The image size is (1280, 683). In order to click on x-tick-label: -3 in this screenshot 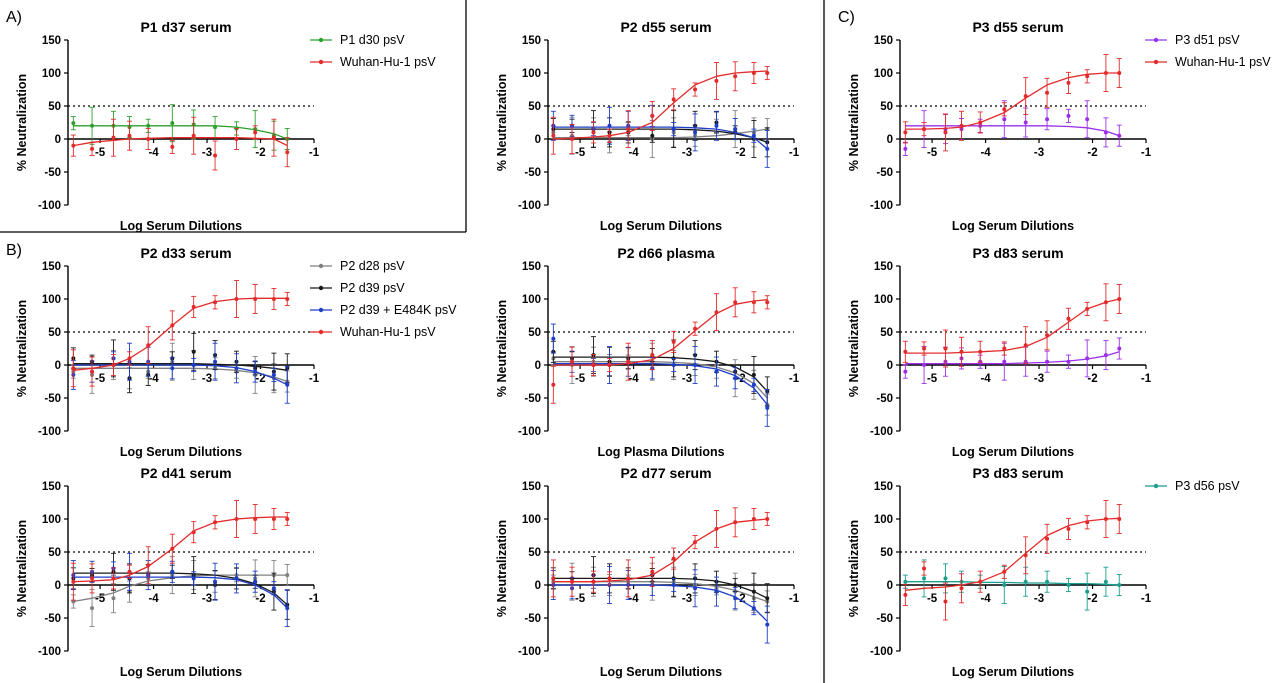, I will do `click(207, 153)`.